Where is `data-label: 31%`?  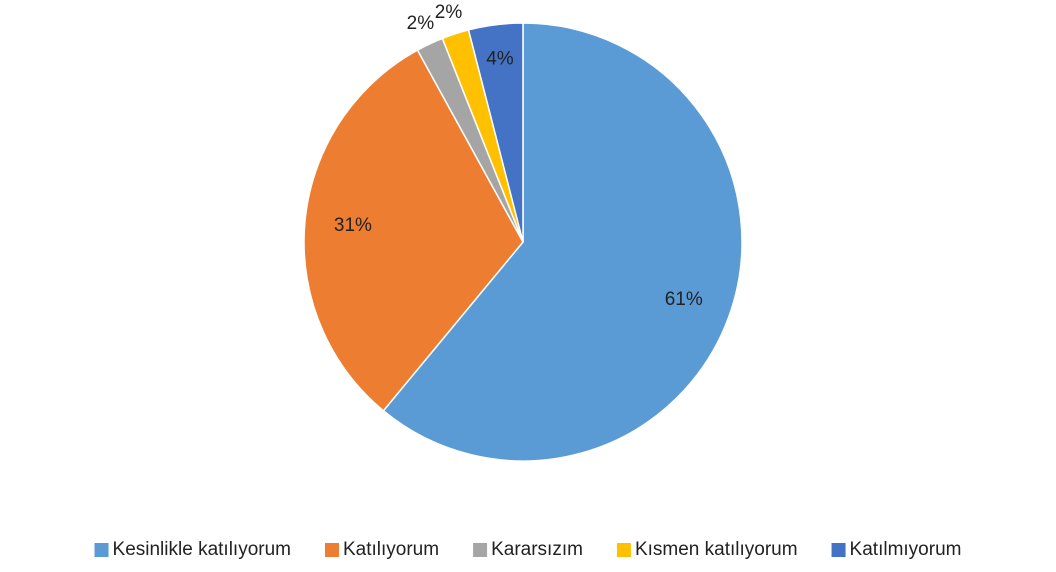
data-label: 31% is located at coordinates (353, 225).